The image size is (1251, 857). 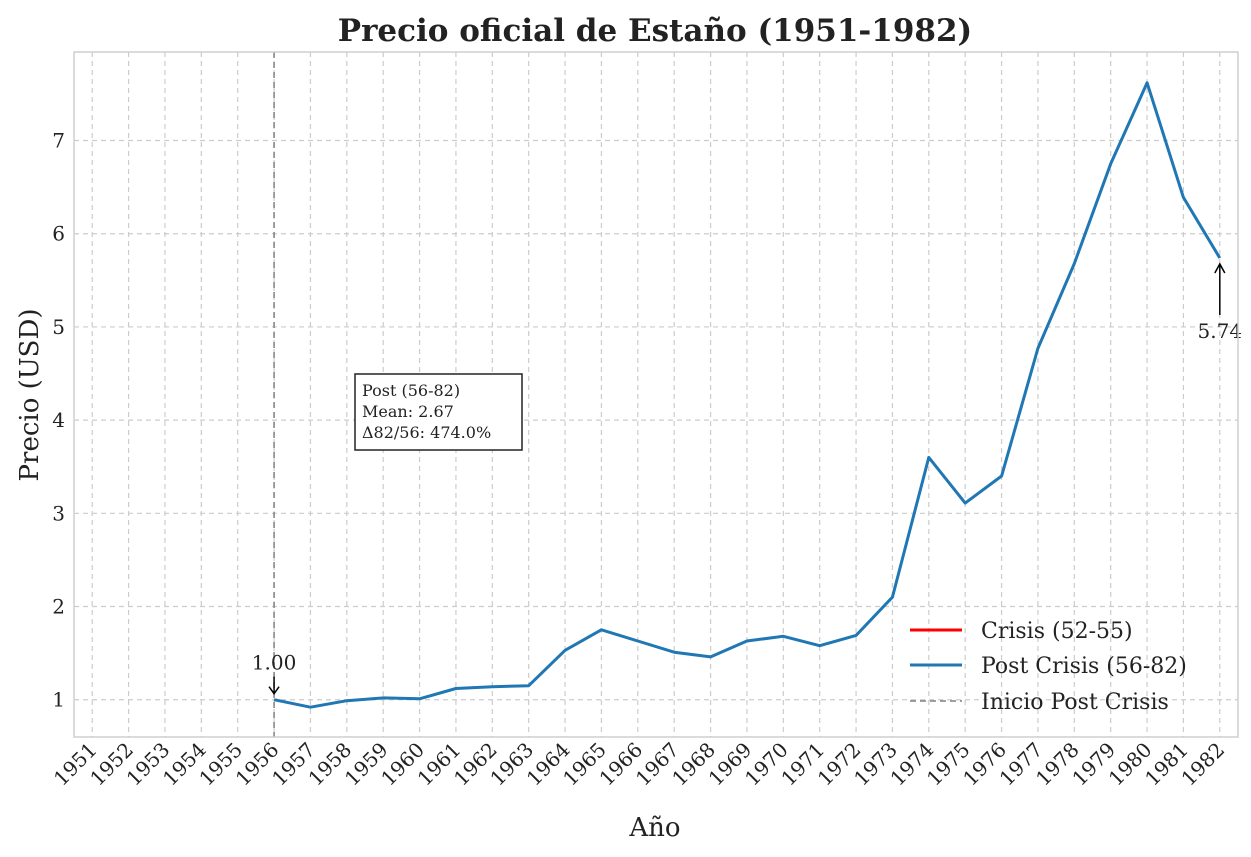 I want to click on y-tick-label: 6, so click(x=58, y=234).